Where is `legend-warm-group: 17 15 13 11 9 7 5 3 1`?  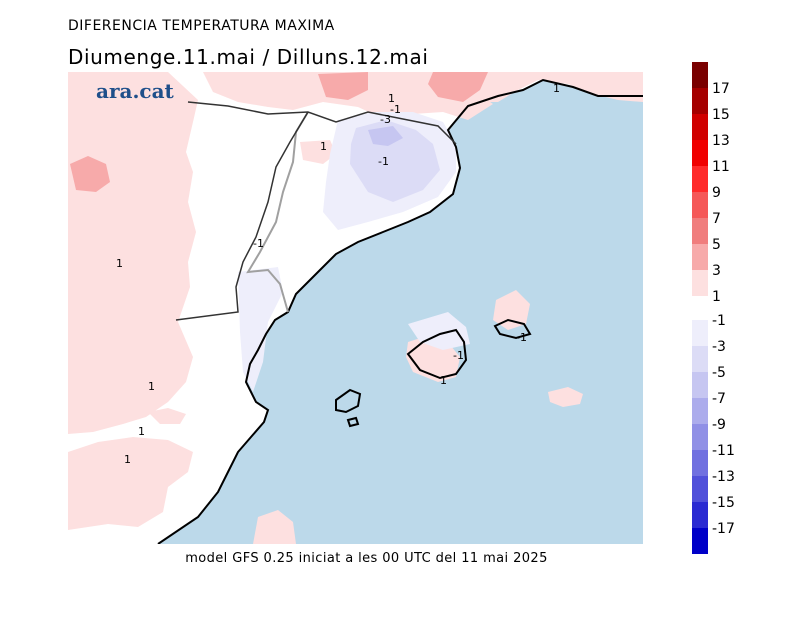
legend-warm-group: 17 15 13 11 9 7 5 3 1 is located at coordinates (711, 183).